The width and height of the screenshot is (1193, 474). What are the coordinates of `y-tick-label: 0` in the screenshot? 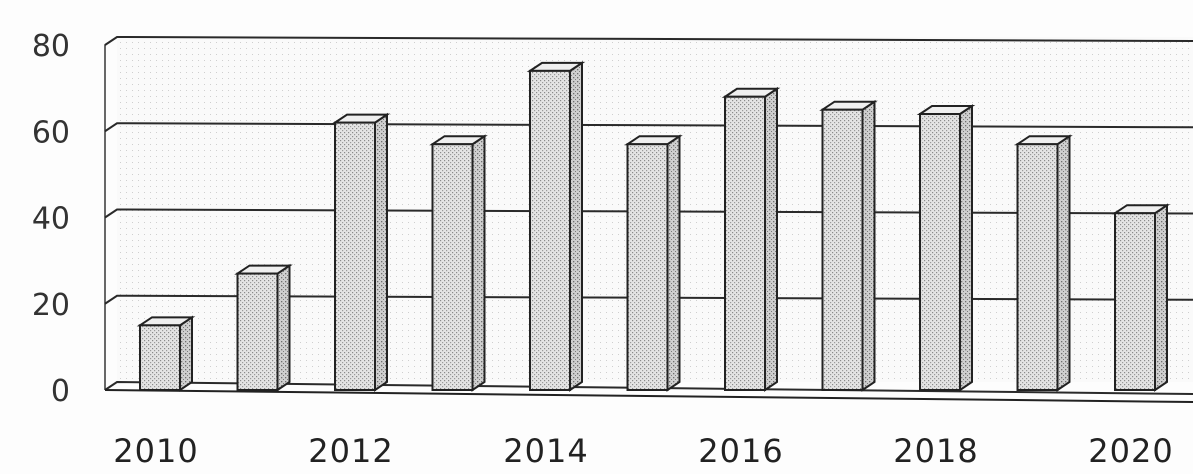 It's located at (60, 391).